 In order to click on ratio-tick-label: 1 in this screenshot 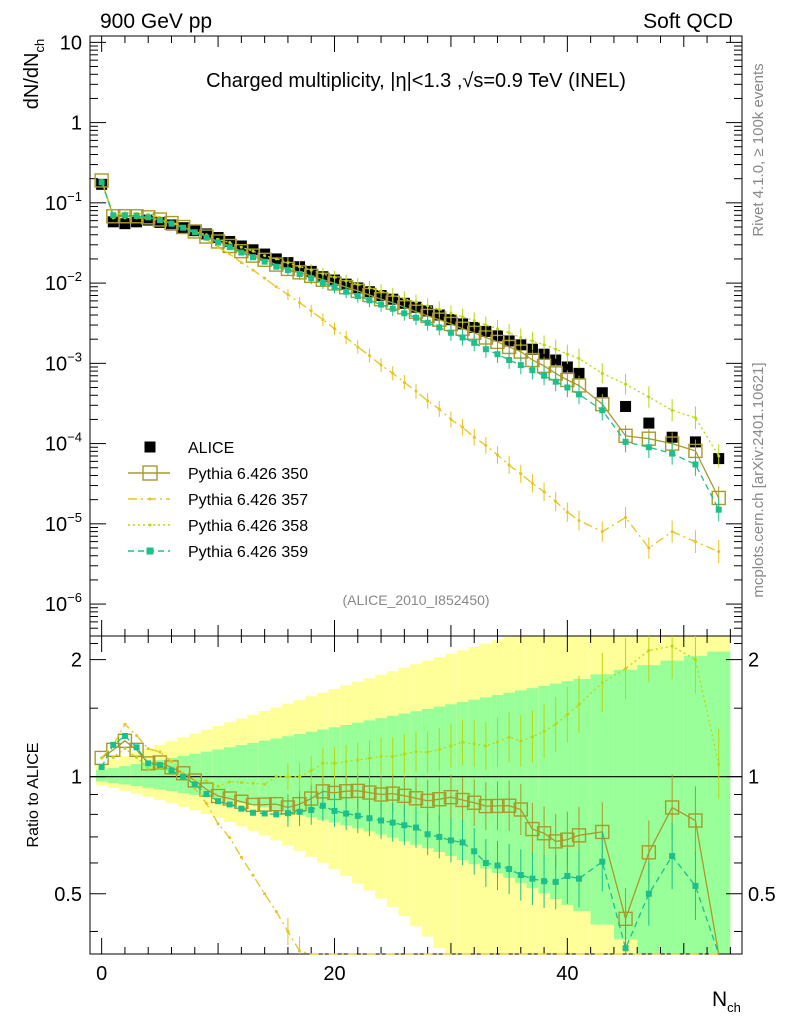, I will do `click(76, 778)`.